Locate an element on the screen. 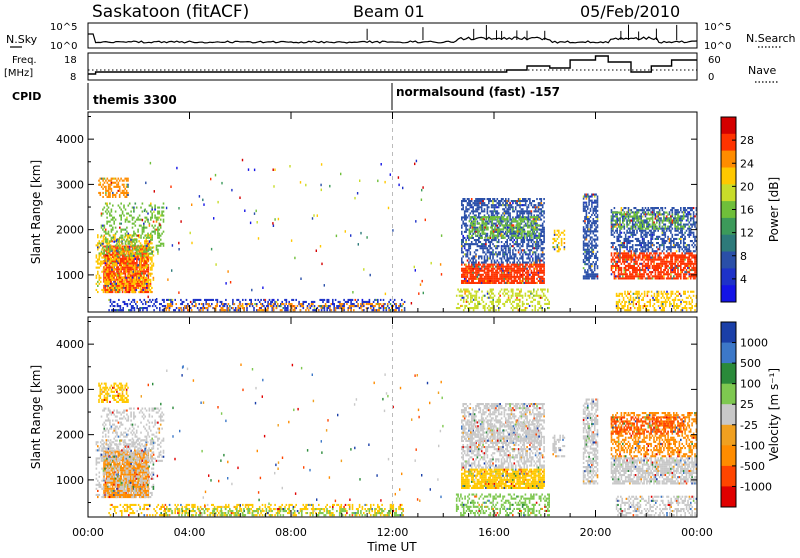  nsearch-tick-high: 10^5 is located at coordinates (717, 27).